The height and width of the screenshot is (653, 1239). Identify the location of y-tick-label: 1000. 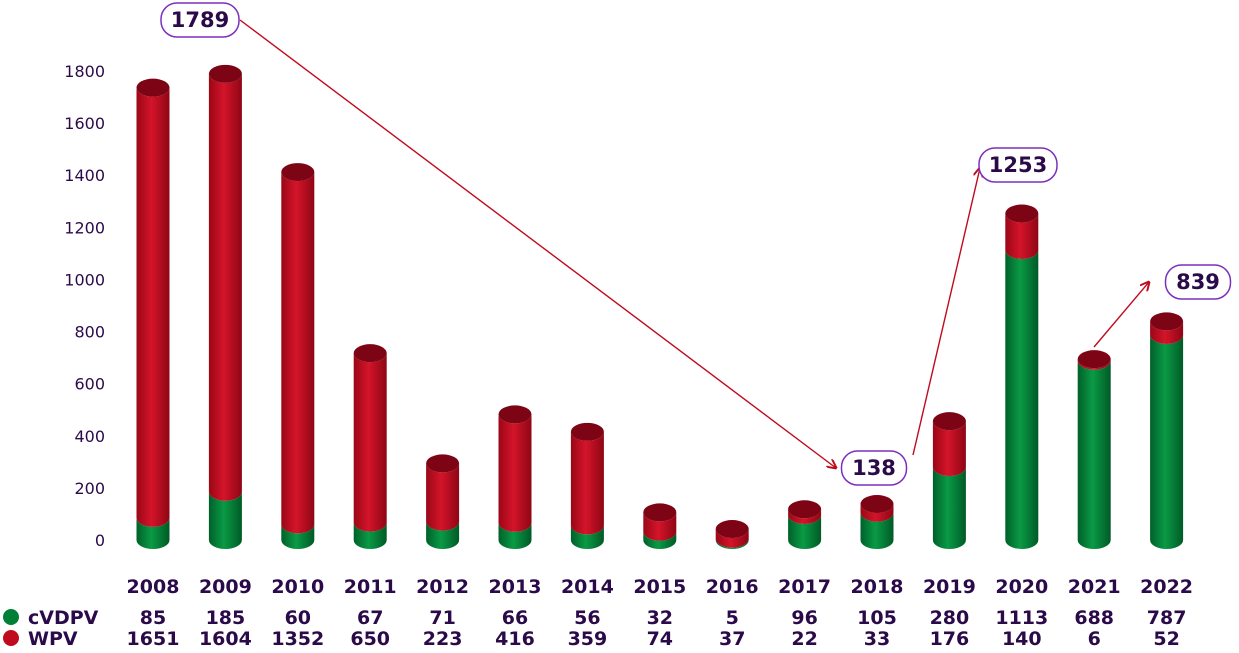
(84, 279).